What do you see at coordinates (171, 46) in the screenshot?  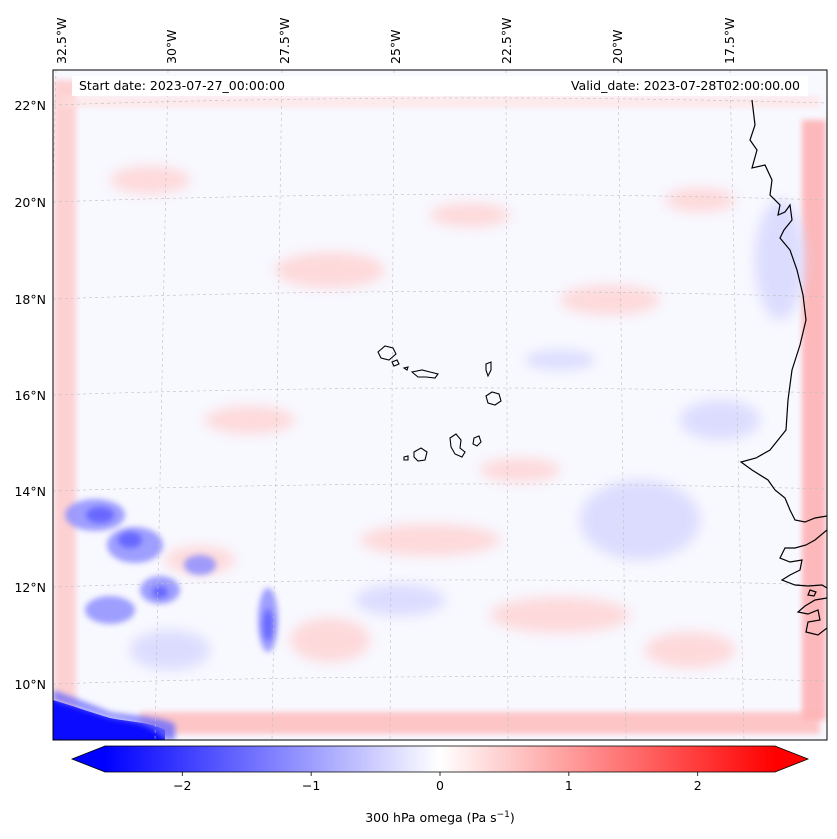 I see `lon-label-30w: 30°W` at bounding box center [171, 46].